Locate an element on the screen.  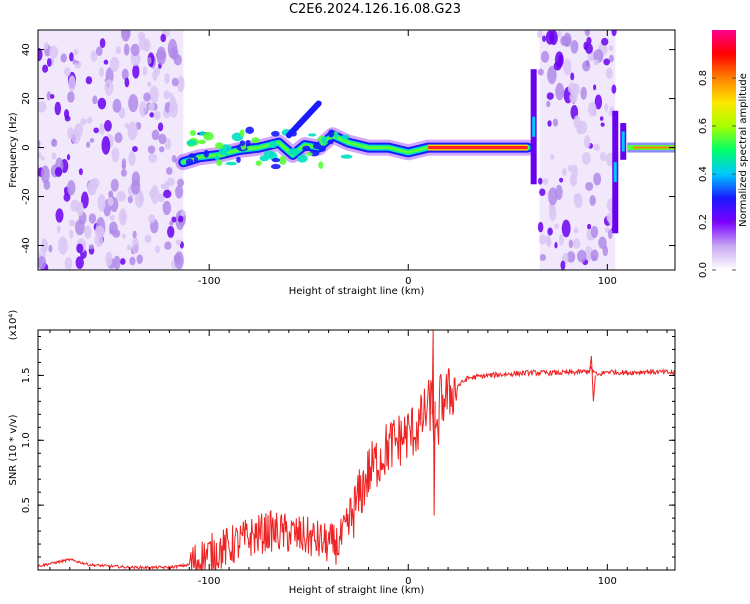
post-ridge-core is located at coordinates (654, 147).